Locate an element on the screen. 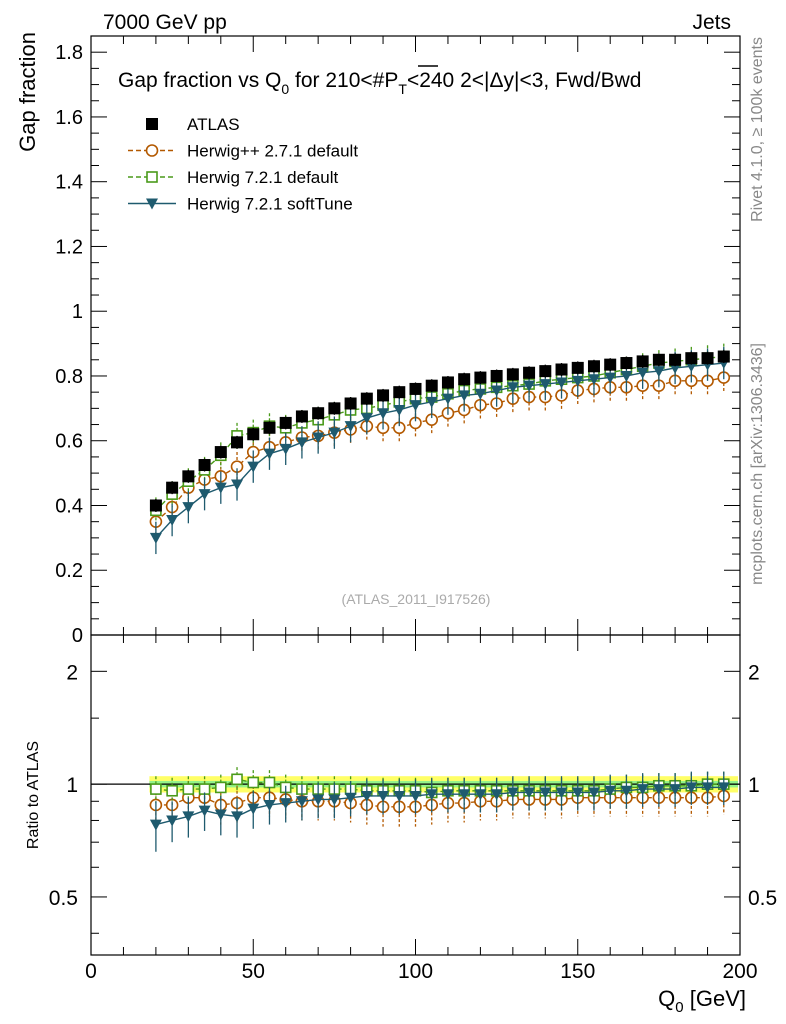 This screenshot has width=786, height=1024. ratio-xtick-label: 50 is located at coordinates (253, 971).